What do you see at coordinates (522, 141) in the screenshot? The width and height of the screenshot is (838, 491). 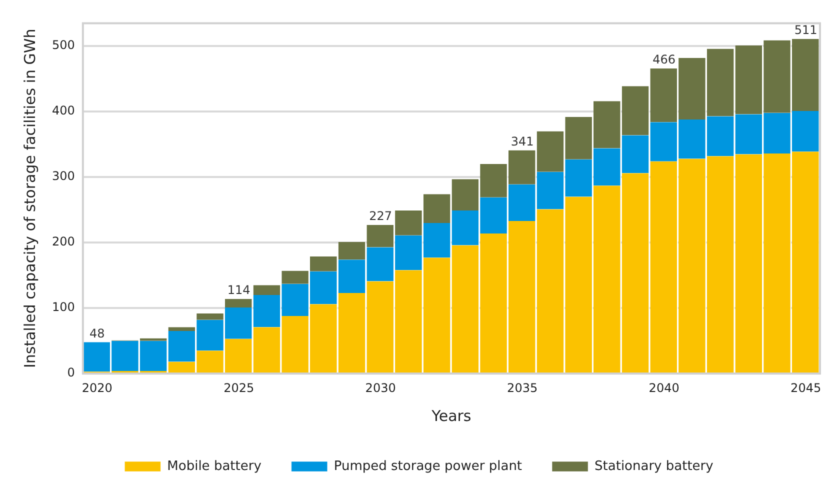 I see `total-label: 341` at bounding box center [522, 141].